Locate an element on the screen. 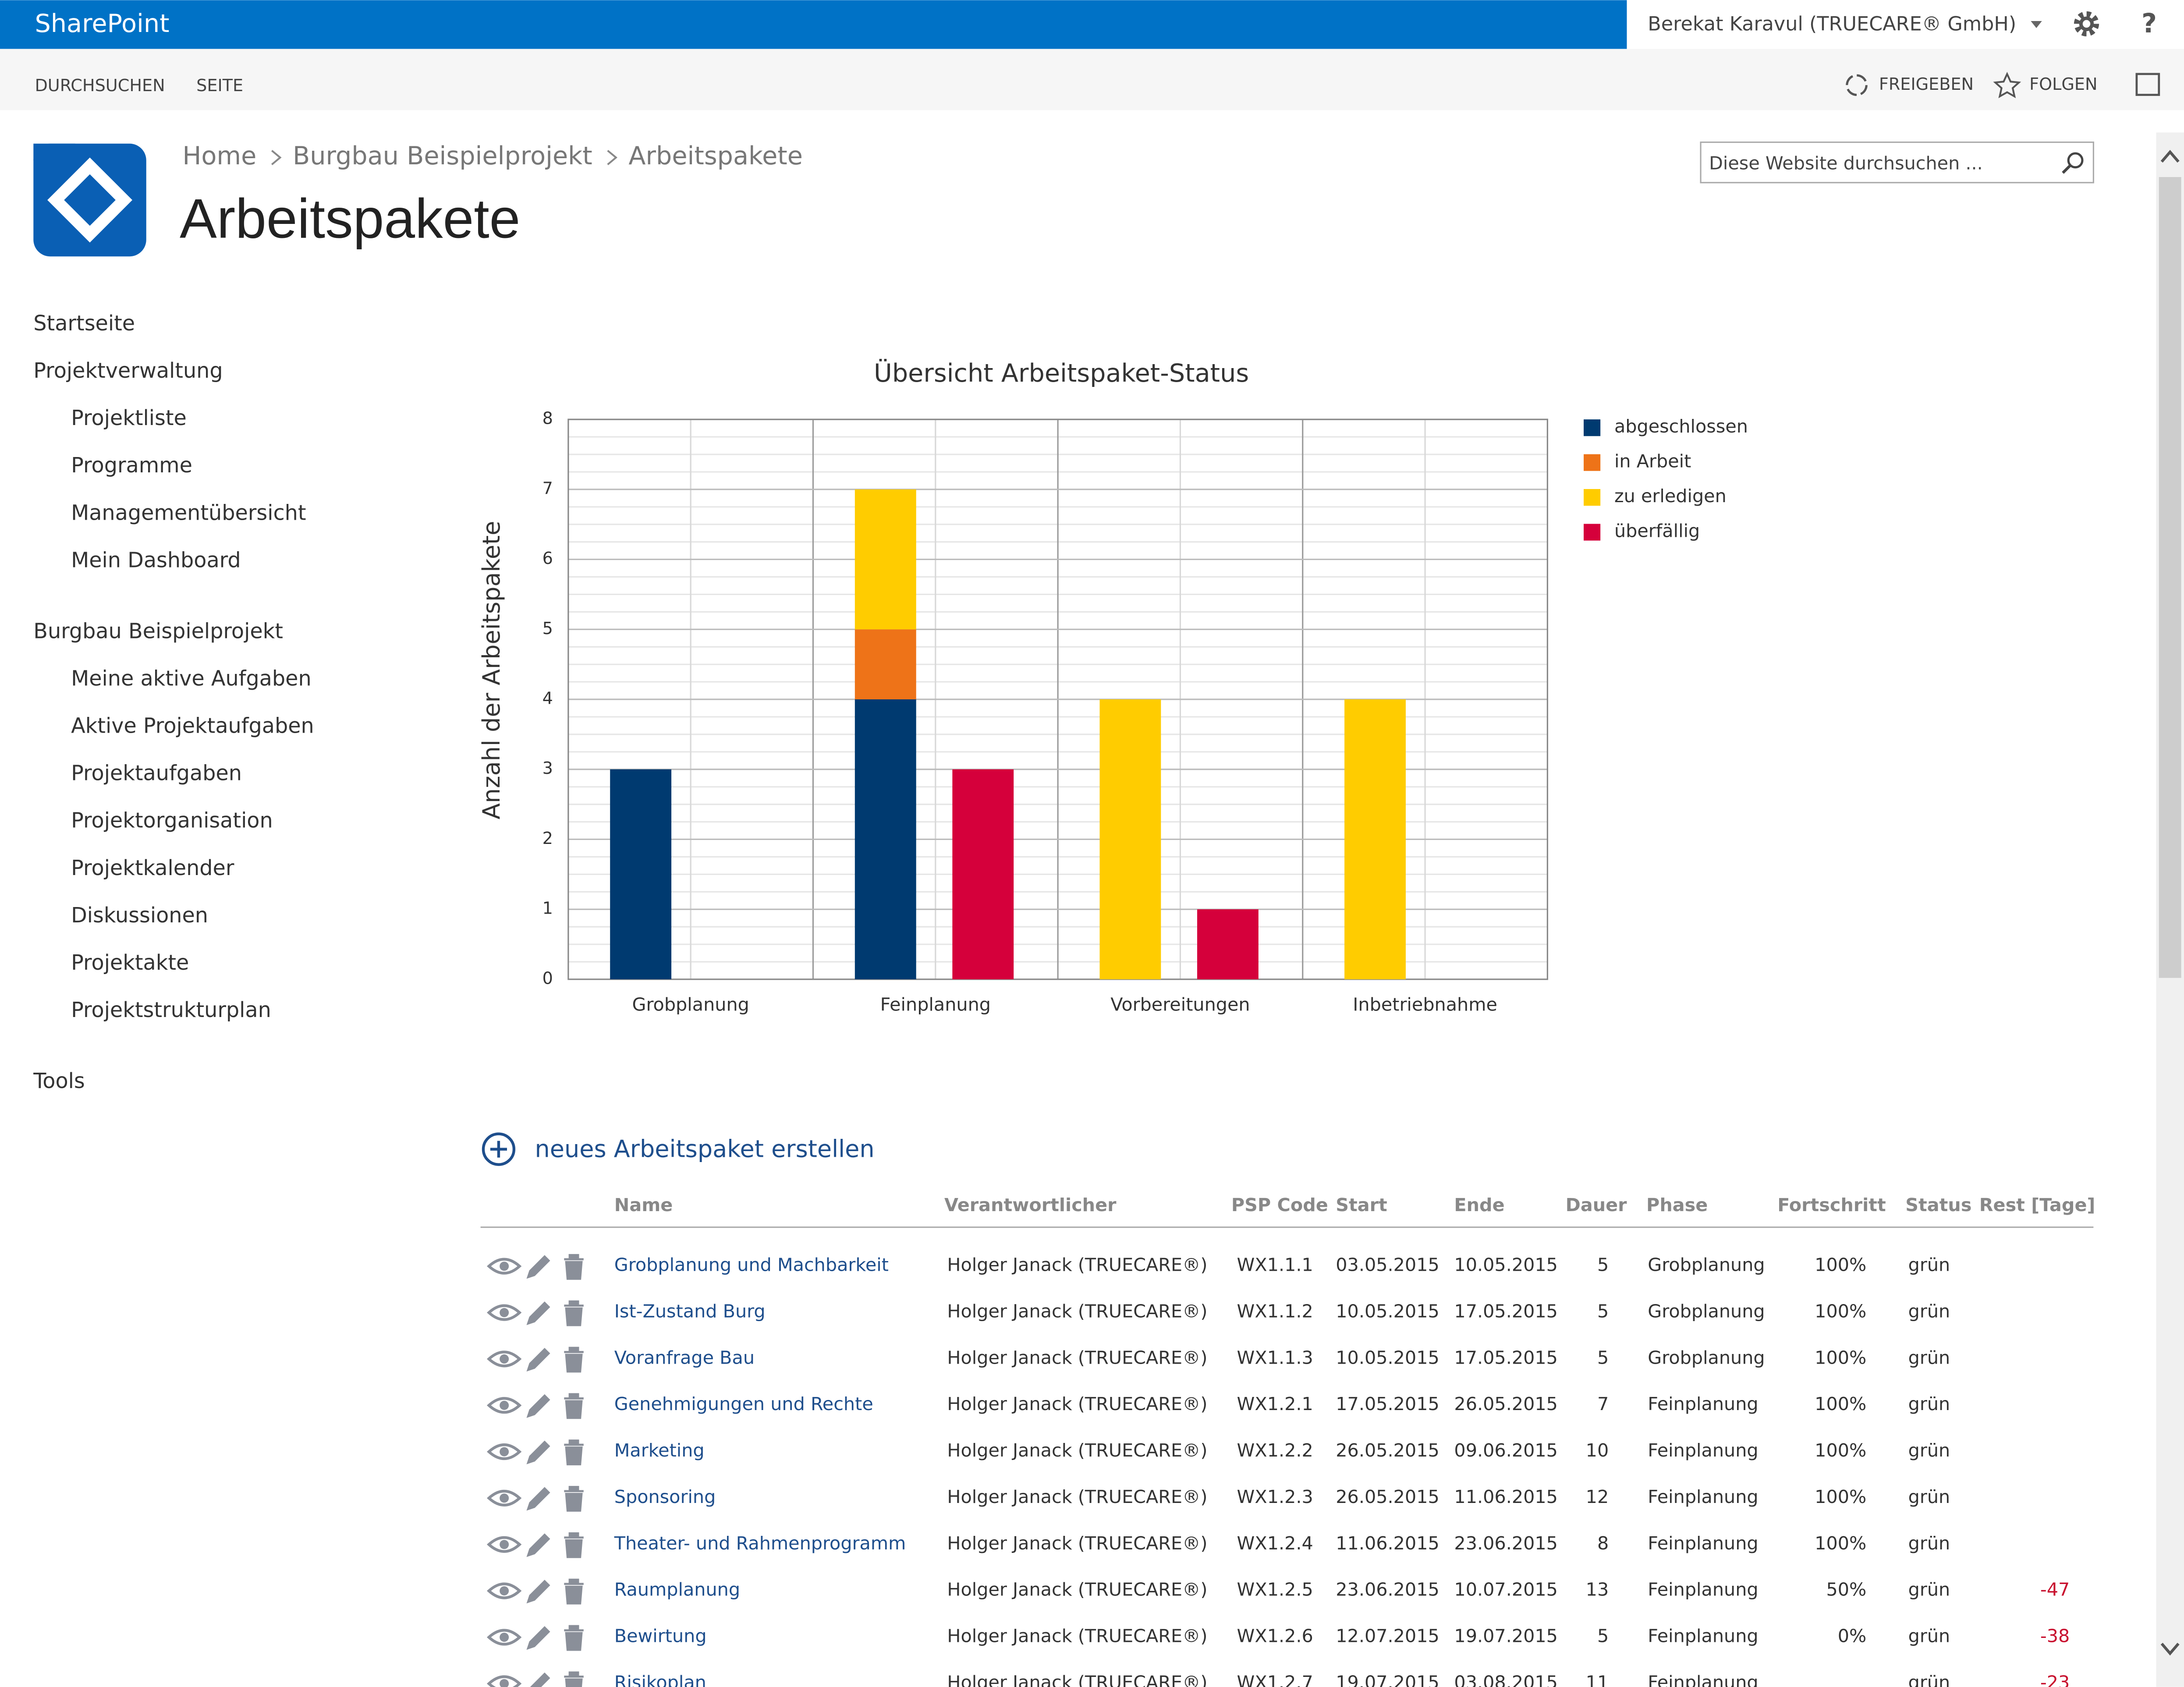  scroll-up is located at coordinates (2170, 156).